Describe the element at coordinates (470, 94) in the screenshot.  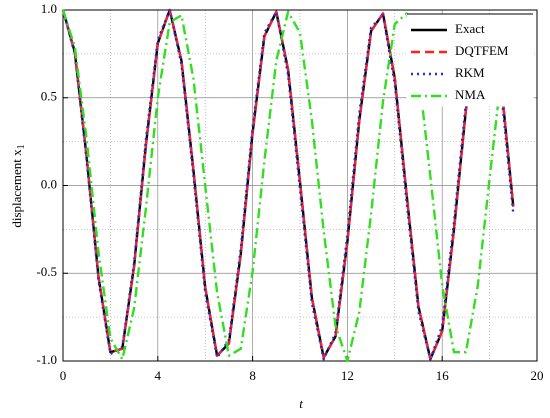
I see `legend-label: NMA` at that location.